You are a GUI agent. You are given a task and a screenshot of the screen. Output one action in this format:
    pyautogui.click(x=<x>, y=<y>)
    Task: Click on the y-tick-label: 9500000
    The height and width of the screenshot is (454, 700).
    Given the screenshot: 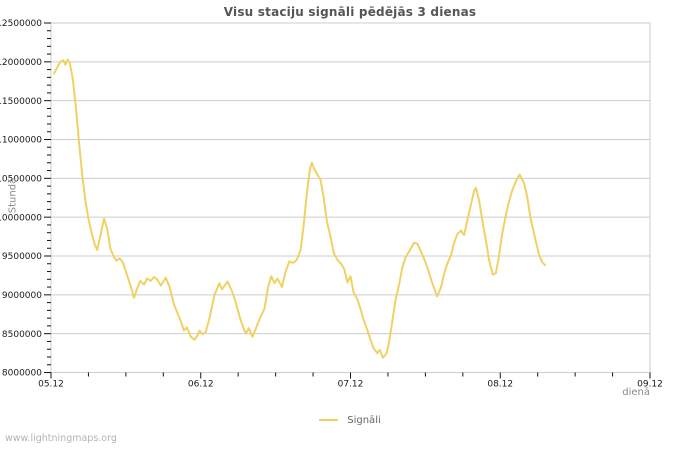 What is the action you would take?
    pyautogui.click(x=22, y=257)
    